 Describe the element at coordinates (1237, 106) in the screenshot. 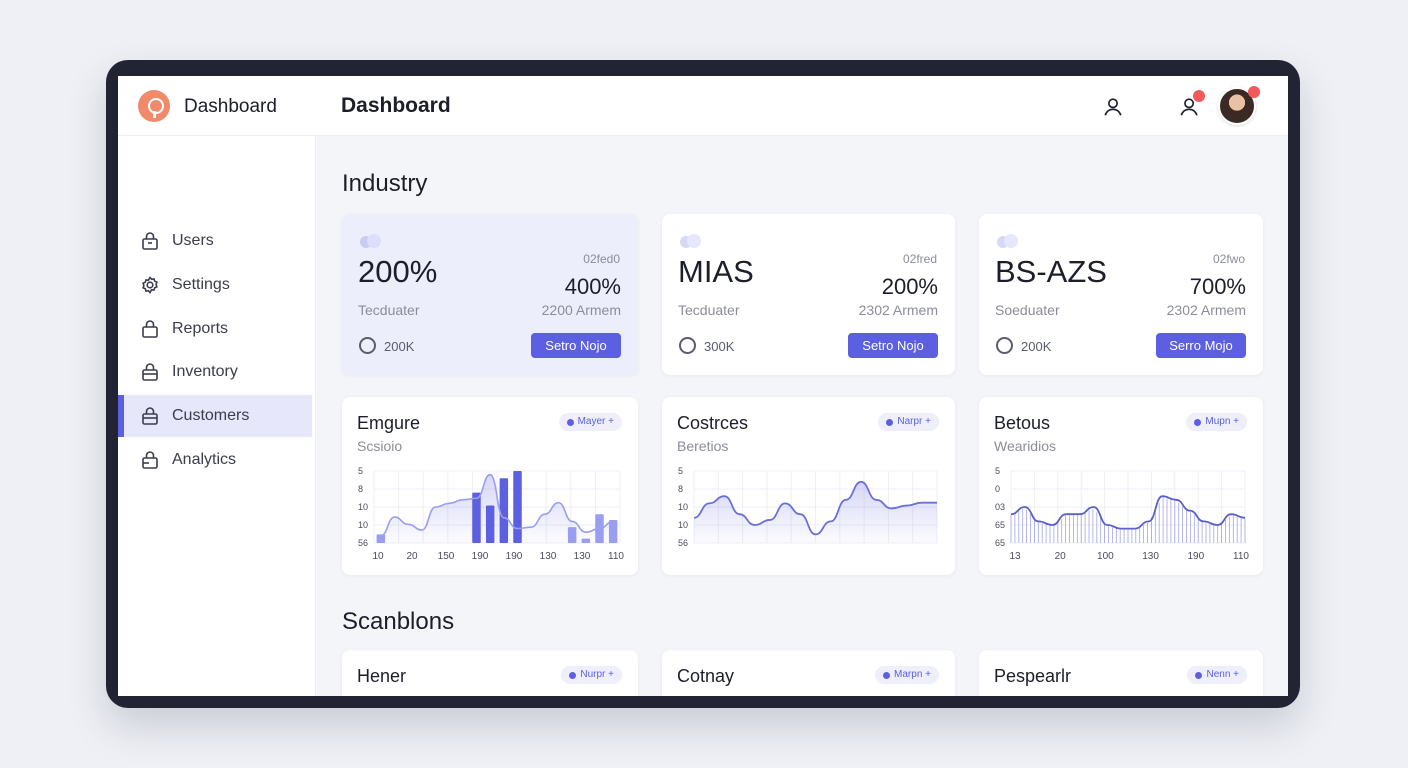

I see `avatar` at that location.